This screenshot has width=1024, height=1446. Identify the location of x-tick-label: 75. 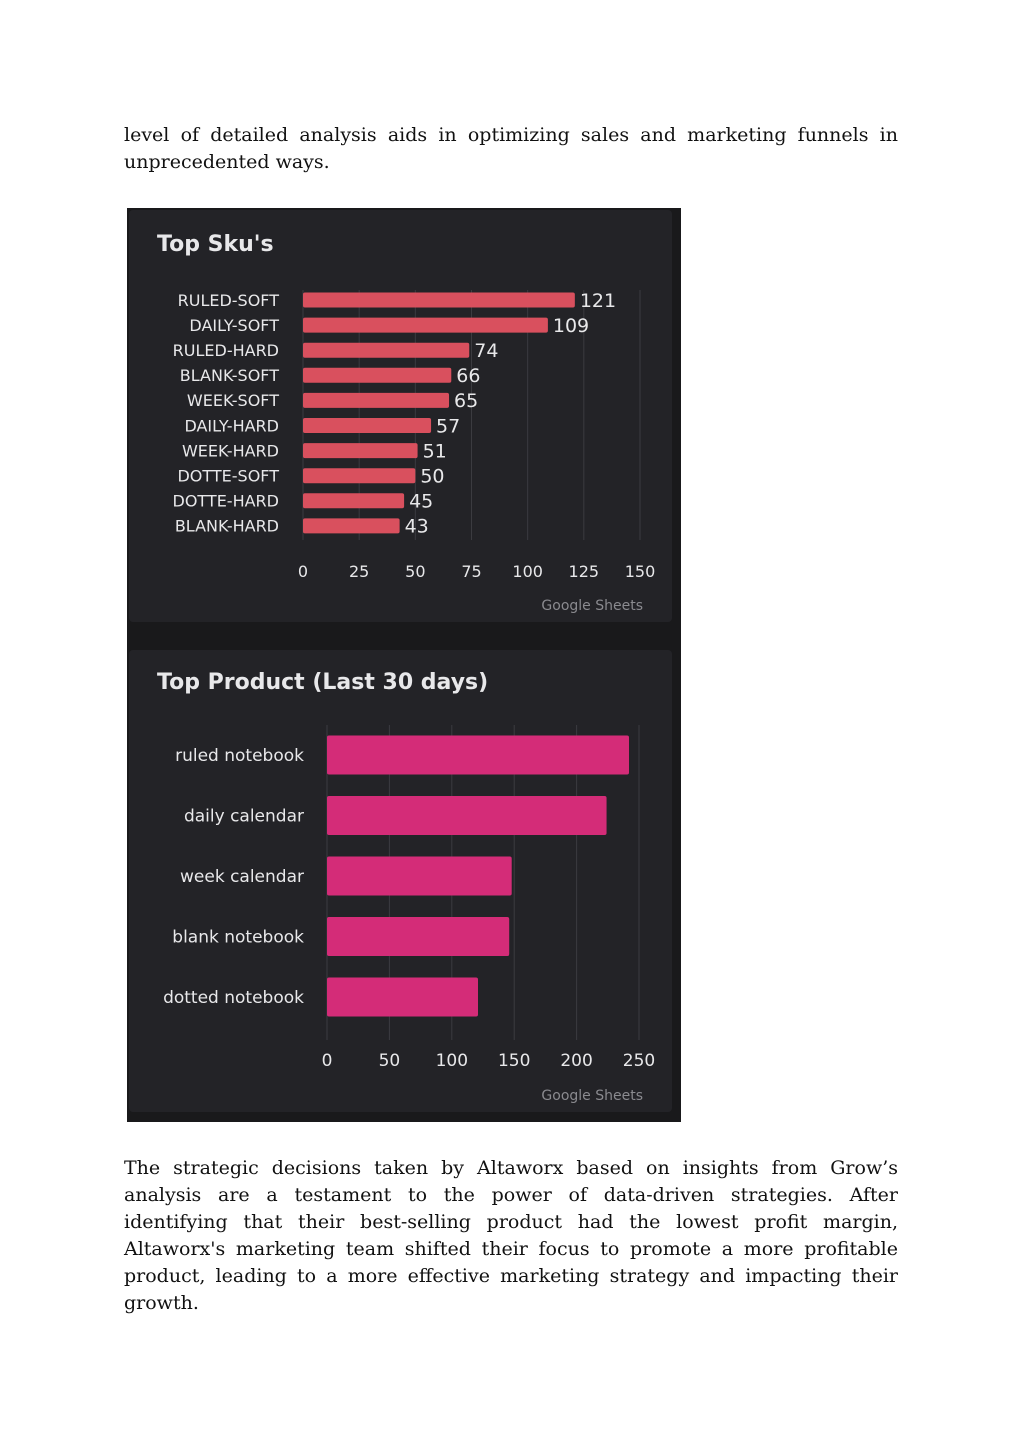
(471, 571).